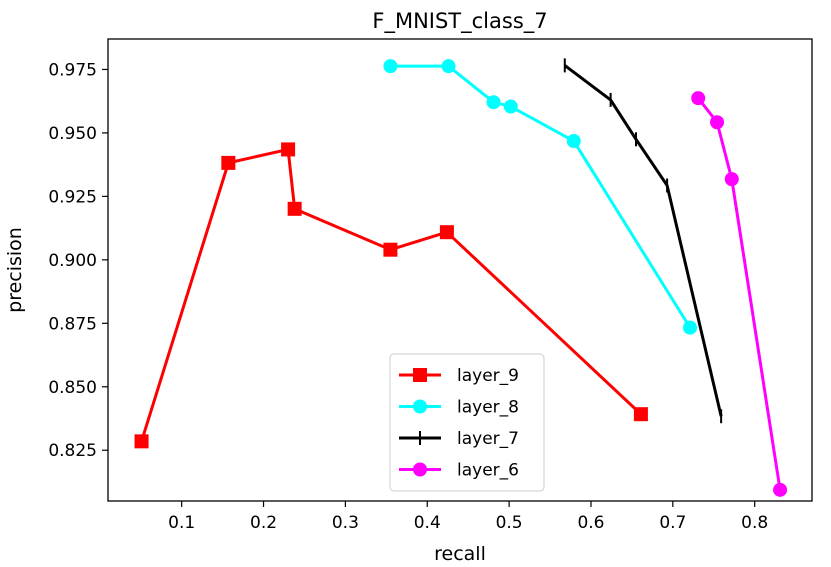  I want to click on legend-layer-8-marker, so click(420, 406).